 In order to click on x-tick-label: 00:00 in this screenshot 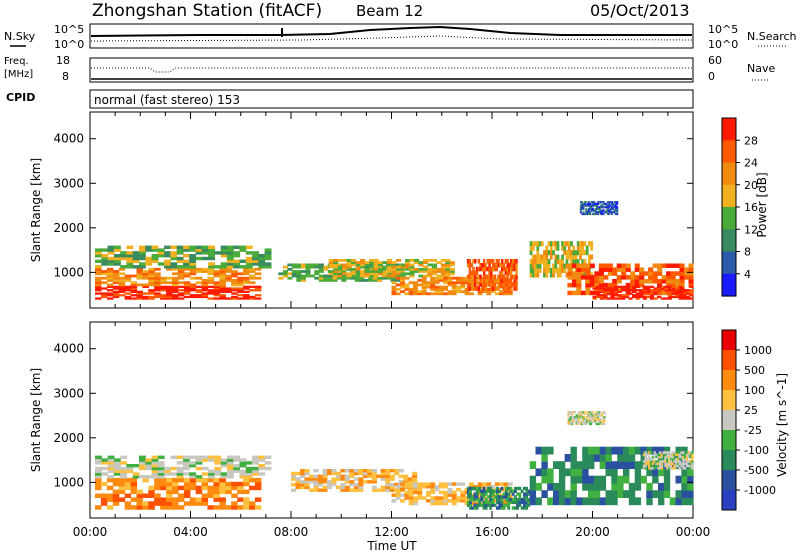, I will do `click(90, 532)`.